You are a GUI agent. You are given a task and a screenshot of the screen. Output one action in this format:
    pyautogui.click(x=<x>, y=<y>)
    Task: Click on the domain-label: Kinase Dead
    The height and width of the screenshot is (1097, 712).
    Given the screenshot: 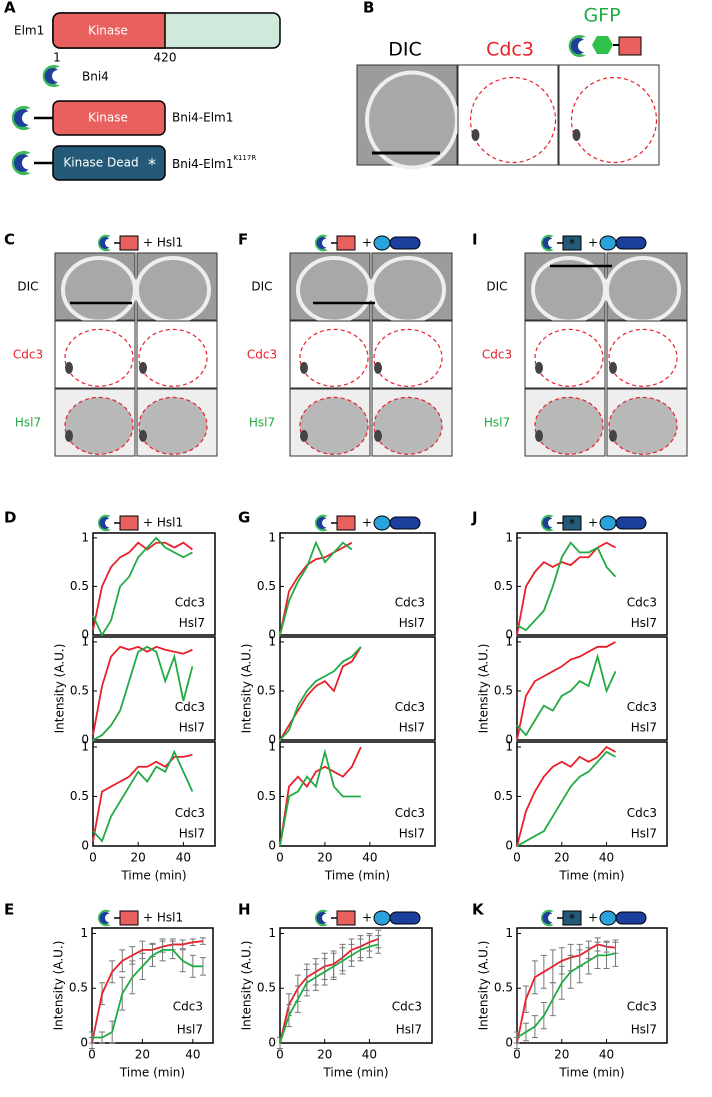 What is the action you would take?
    pyautogui.click(x=100, y=163)
    